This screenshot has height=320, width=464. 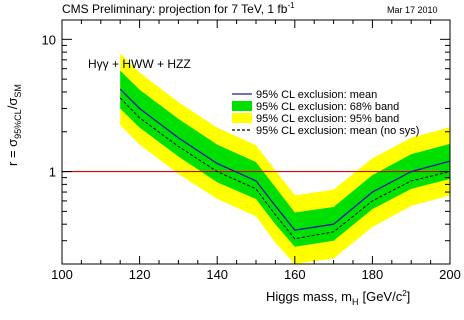 What do you see at coordinates (337, 131) in the screenshot?
I see `legend-label: 95% CL exclusion: mean (no sys)` at bounding box center [337, 131].